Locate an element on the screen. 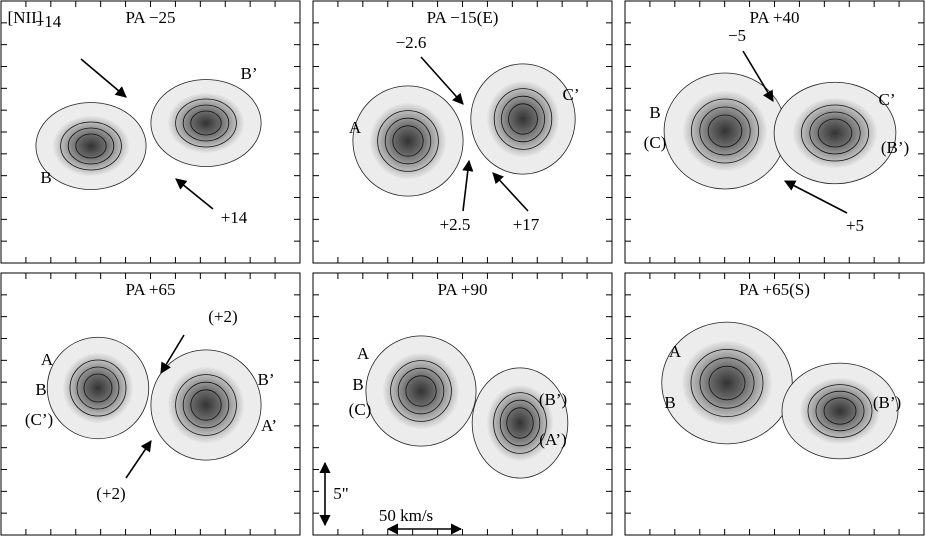  panel-title: PA +40 is located at coordinates (774, 17).